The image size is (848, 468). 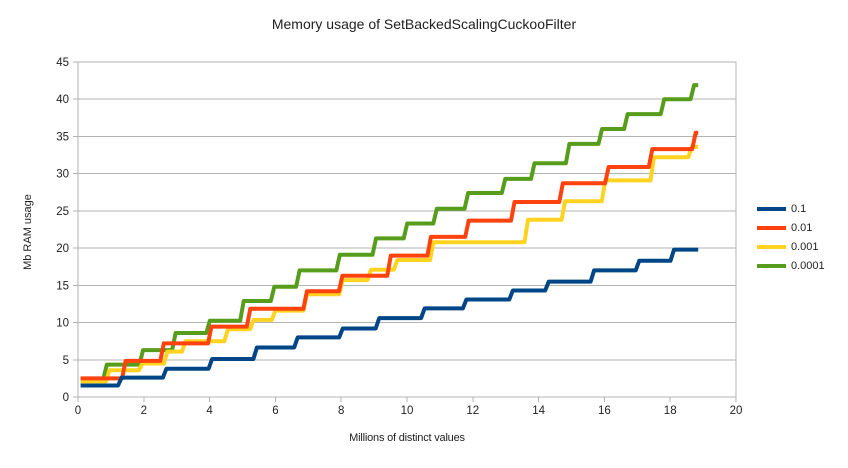 I want to click on legend-item-0.01: 0.01, so click(x=791, y=227).